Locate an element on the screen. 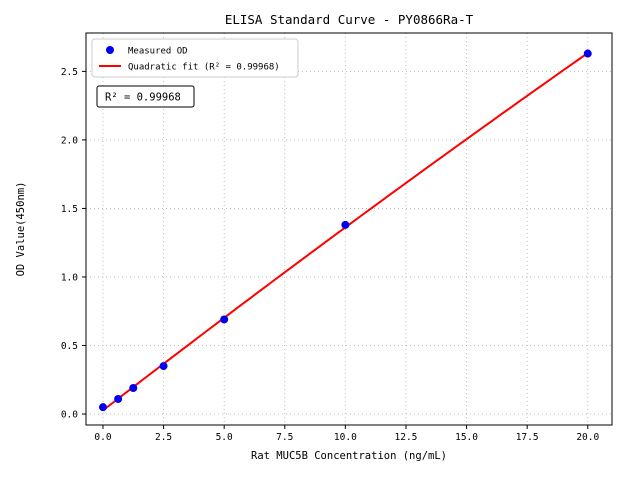 The width and height of the screenshot is (640, 480). x-tick-label: 5.0 is located at coordinates (224, 437).